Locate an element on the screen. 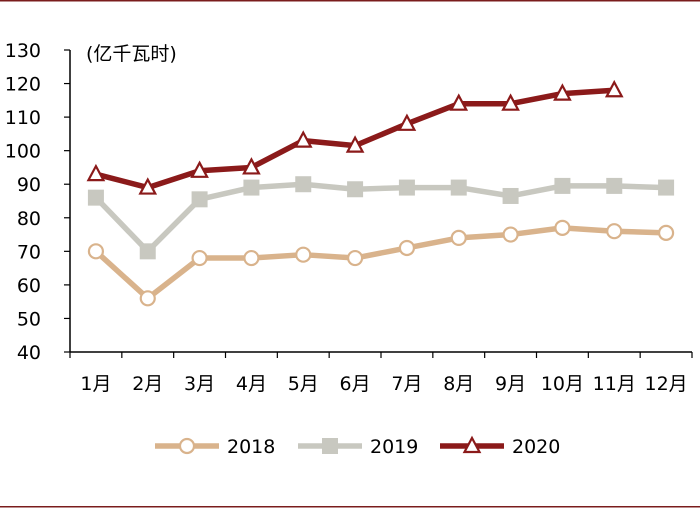 This screenshot has width=700, height=509. x-tick-label: 3月 is located at coordinates (199, 384).